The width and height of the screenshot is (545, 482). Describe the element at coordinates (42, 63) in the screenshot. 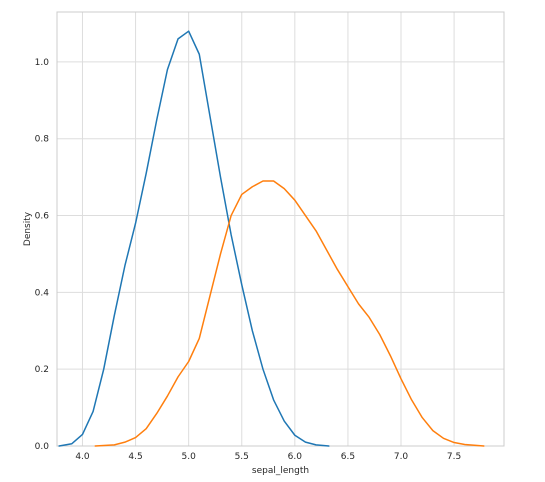

I see `y-tick-label: 1.0` at that location.